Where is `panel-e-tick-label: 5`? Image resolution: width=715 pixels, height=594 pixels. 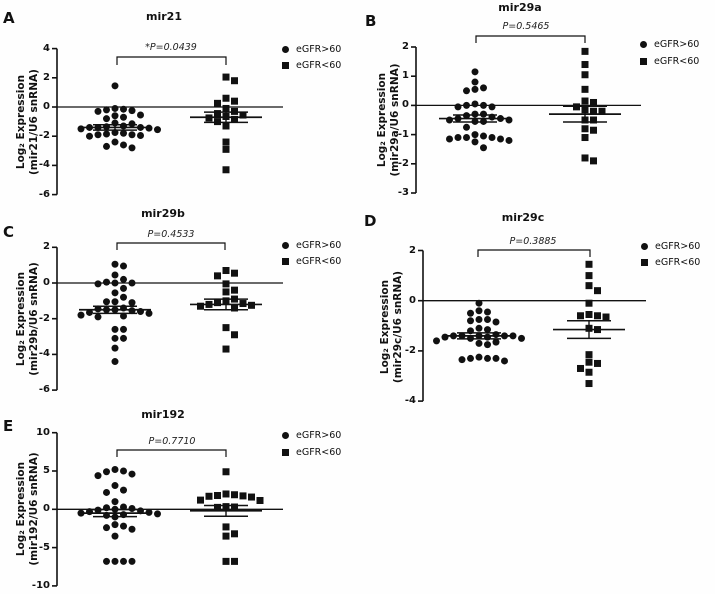
panel-e-tick-label: 5 is located at coordinates (46, 470).